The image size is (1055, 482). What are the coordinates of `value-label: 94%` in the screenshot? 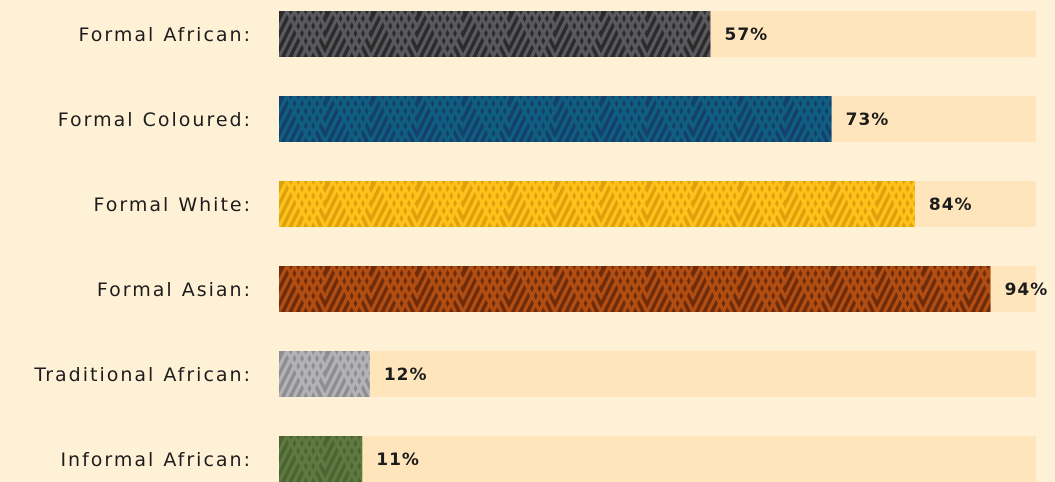 It's located at (1027, 290).